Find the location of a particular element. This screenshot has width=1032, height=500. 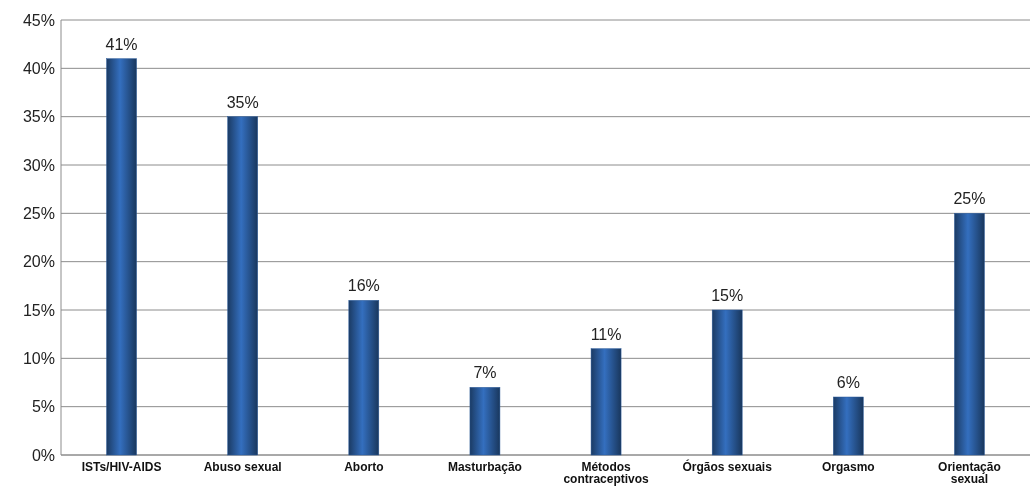

y-tick-label: 10% is located at coordinates (38, 358).